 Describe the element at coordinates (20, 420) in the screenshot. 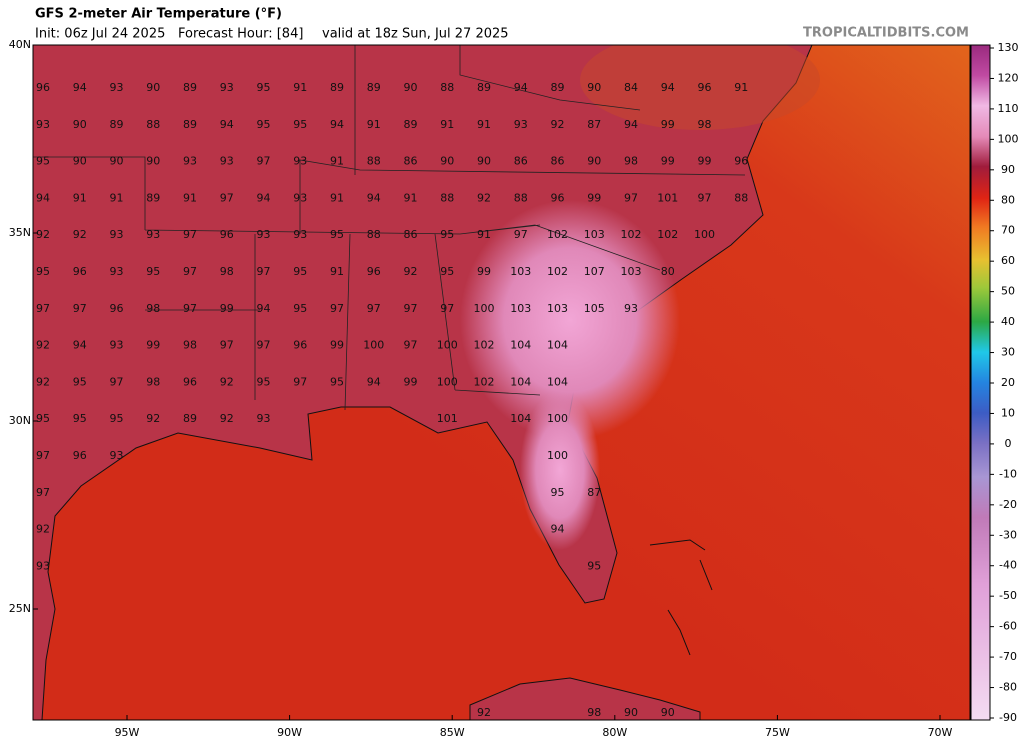

I see `lat-label: 30N` at that location.